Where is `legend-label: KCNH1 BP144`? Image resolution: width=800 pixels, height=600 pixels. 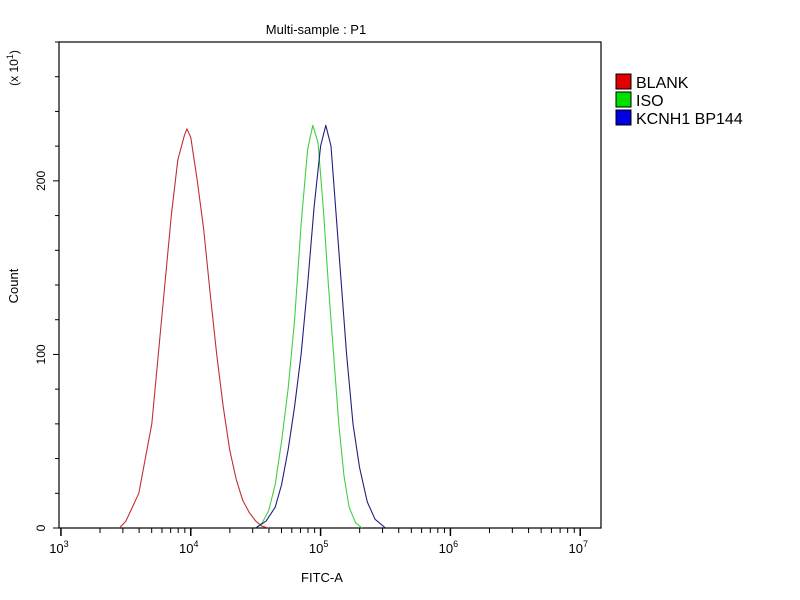
legend-label: KCNH1 BP144 is located at coordinates (689, 119).